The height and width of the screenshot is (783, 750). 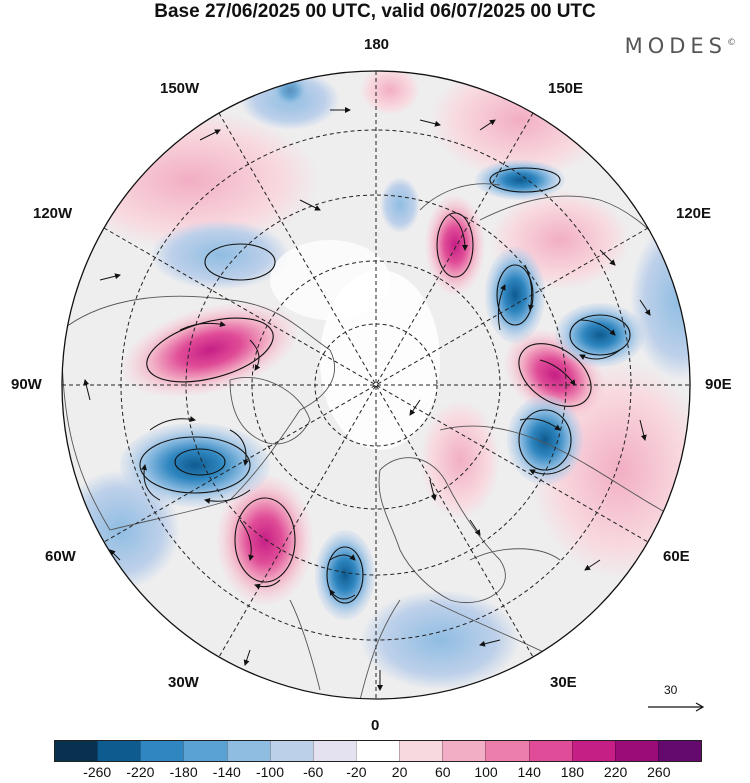 I want to click on colorbar-tick-label: -180, so click(x=183, y=772).